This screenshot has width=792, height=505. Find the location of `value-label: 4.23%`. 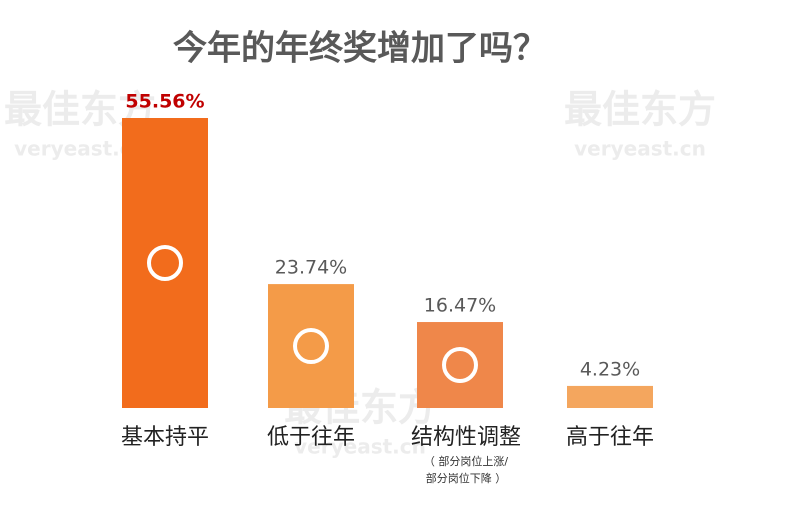

value-label: 4.23% is located at coordinates (610, 369).